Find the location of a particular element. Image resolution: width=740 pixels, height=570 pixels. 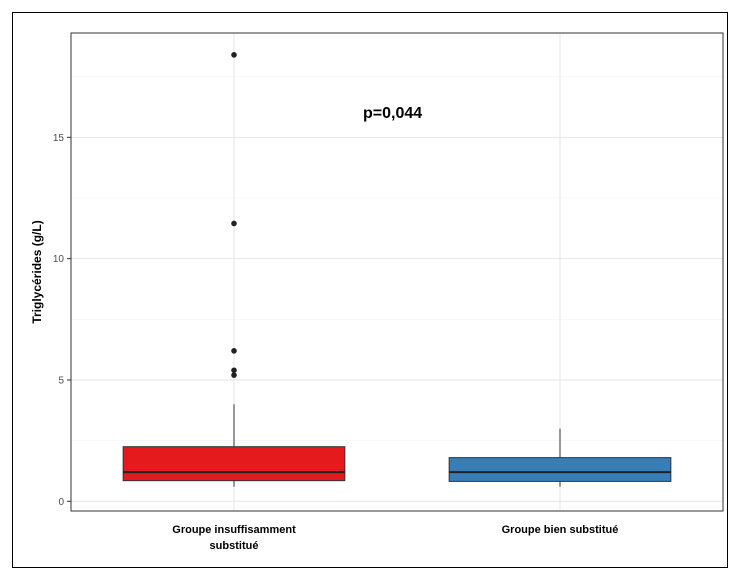

y-tick-label: 5 is located at coordinates (61, 380).